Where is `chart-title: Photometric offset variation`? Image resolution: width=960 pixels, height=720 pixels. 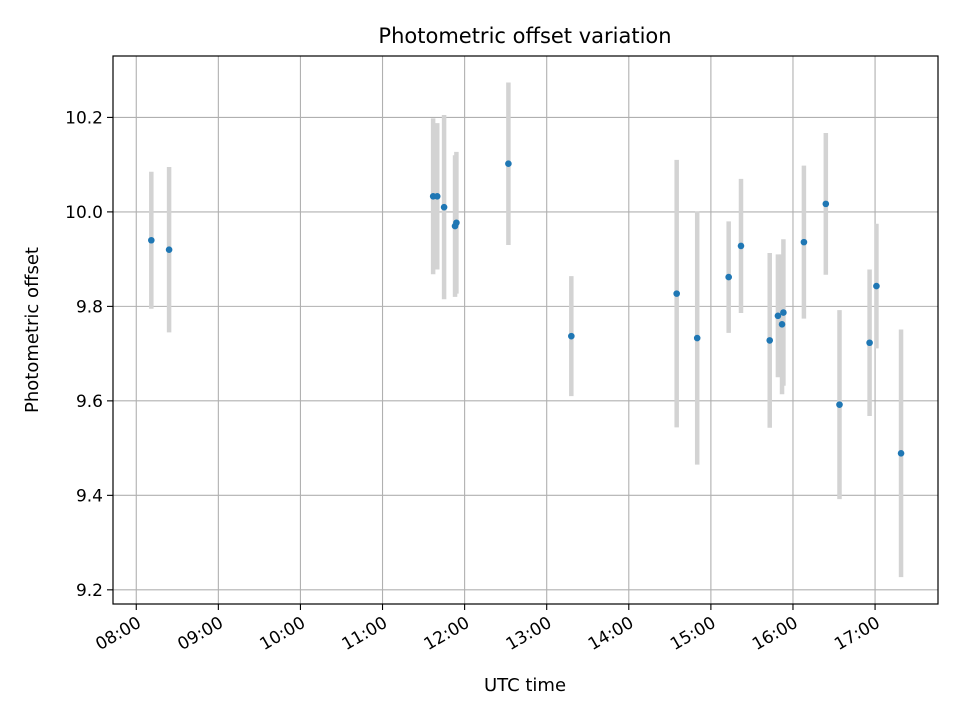
chart-title: Photometric offset variation is located at coordinates (524, 36).